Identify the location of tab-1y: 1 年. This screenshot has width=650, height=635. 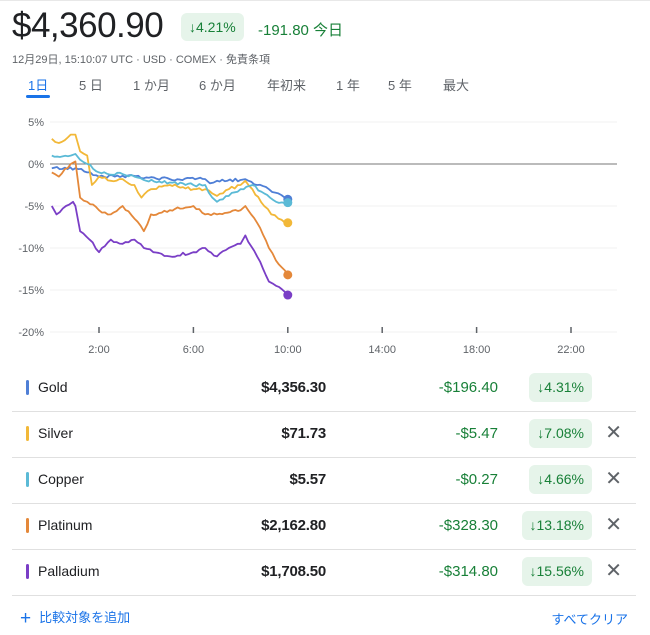
(348, 85).